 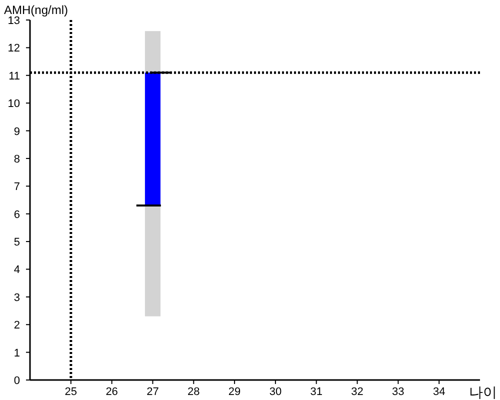 I want to click on x-tick-label: 25, so click(x=71, y=392).